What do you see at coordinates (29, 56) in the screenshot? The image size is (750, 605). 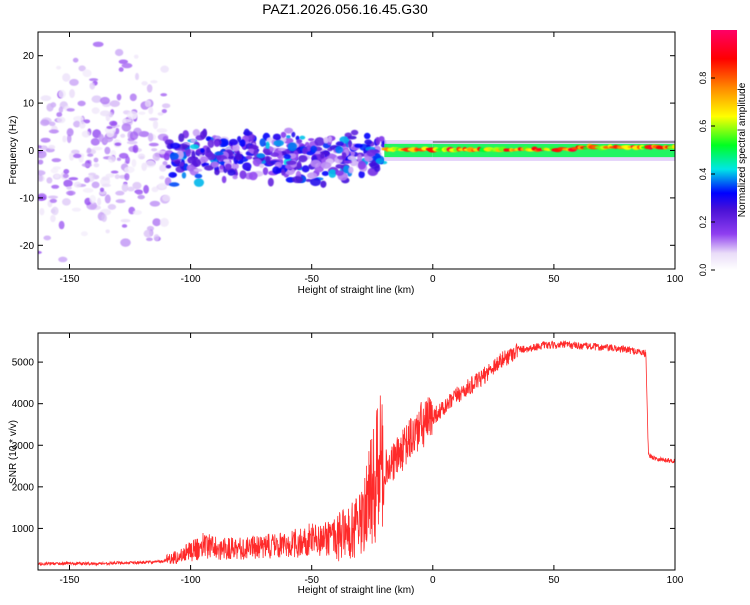 I see `spectrogram-y-tick-label: 20` at bounding box center [29, 56].